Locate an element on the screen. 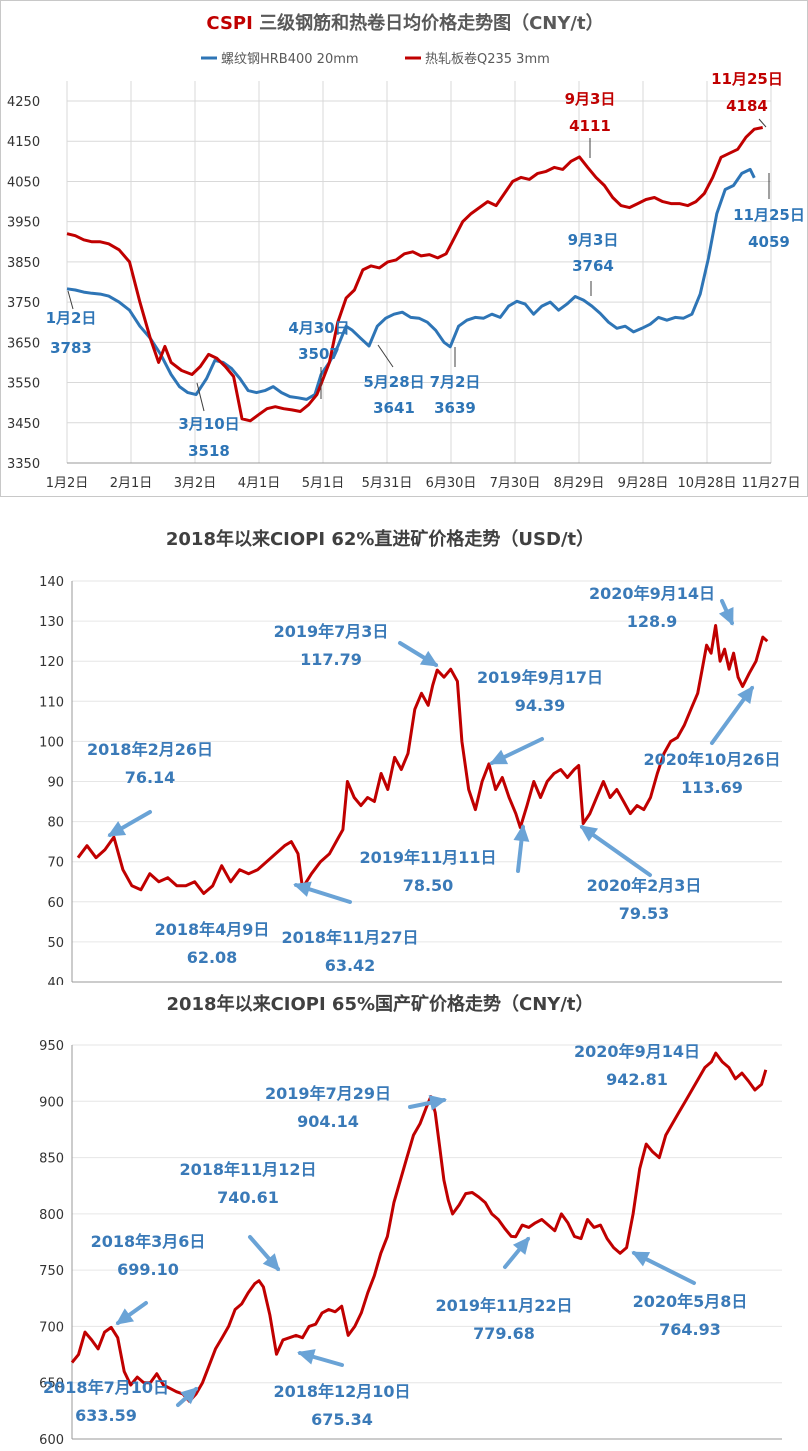 The height and width of the screenshot is (1451, 808). x-tick-label: 5月1日 is located at coordinates (323, 483).